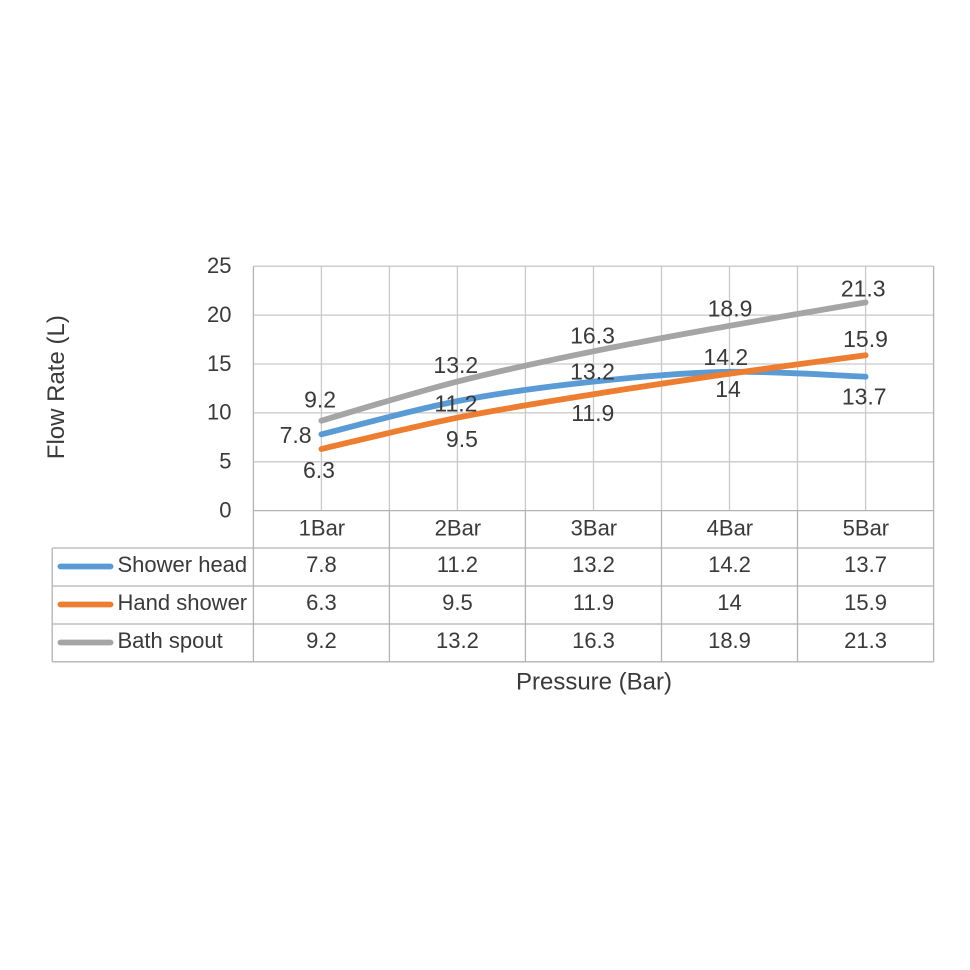  Describe the element at coordinates (183, 602) in the screenshot. I see `svg-text: Hand shower` at that location.